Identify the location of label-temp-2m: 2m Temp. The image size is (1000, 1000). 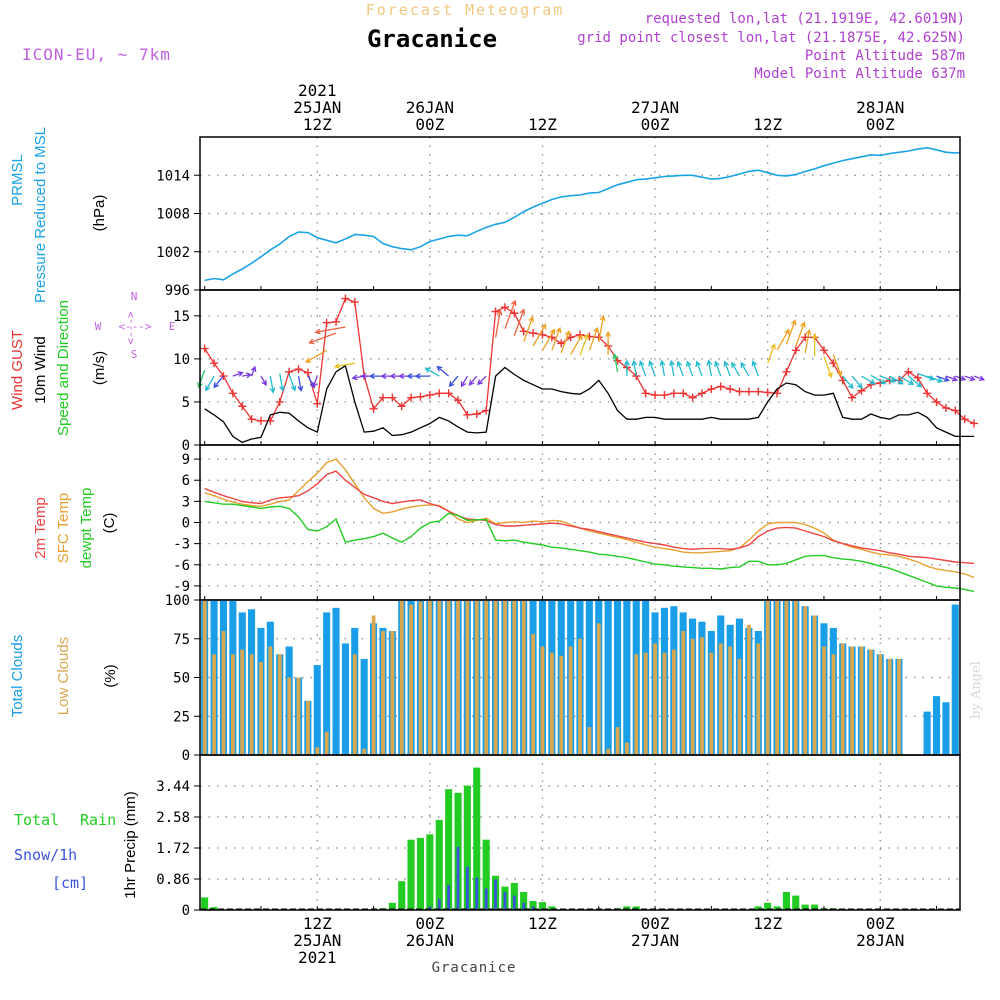
(40, 527).